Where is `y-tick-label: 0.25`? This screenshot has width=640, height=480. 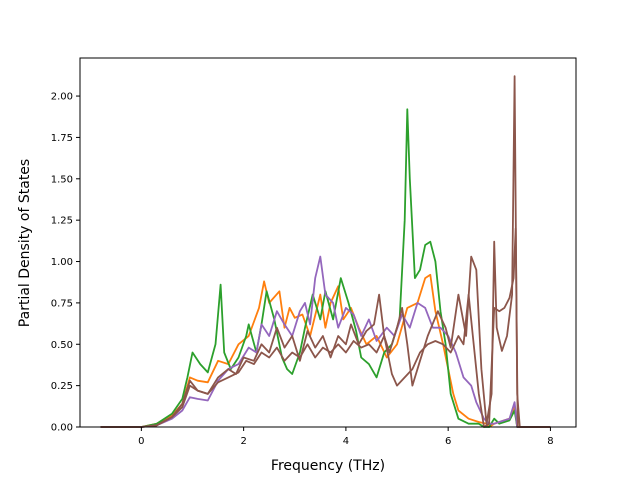 y-tick-label: 0.25 is located at coordinates (62, 386).